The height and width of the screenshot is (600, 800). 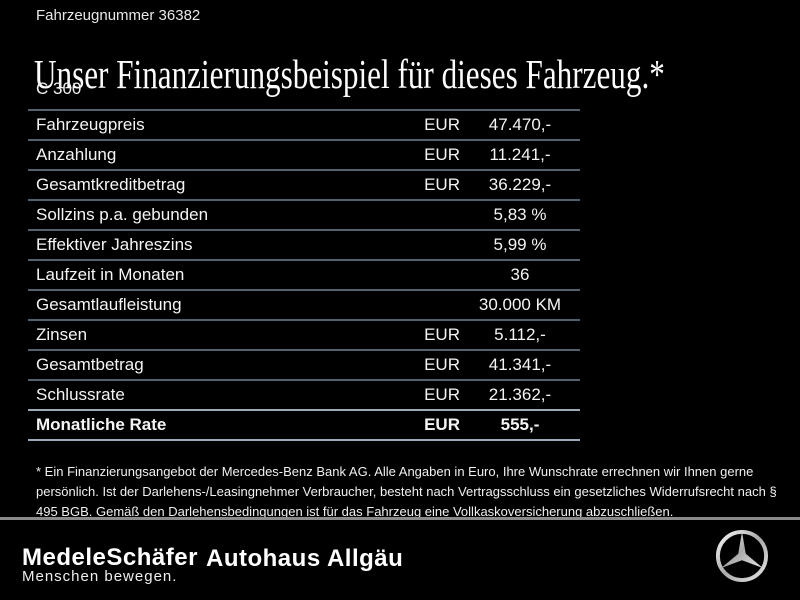 I want to click on row-label: Monatliche Rate, so click(x=101, y=424).